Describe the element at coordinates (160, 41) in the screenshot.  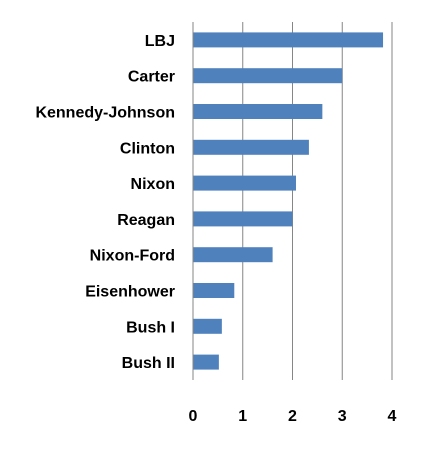
I see `category-label: LBJ` at that location.